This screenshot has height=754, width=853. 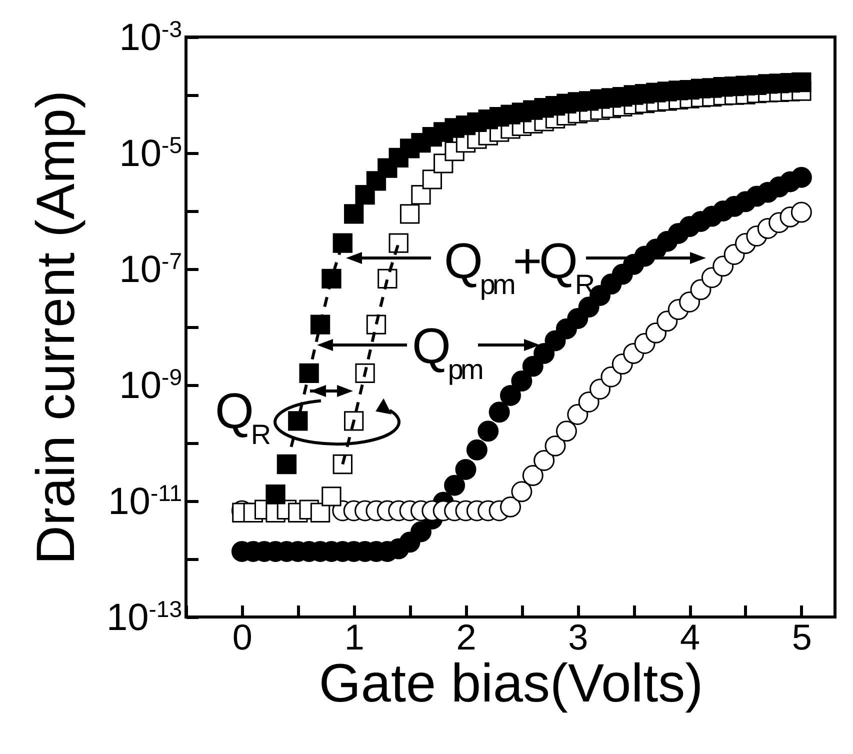 I want to click on y-tick-label: 10$^{-7}$, so click(x=150, y=269).